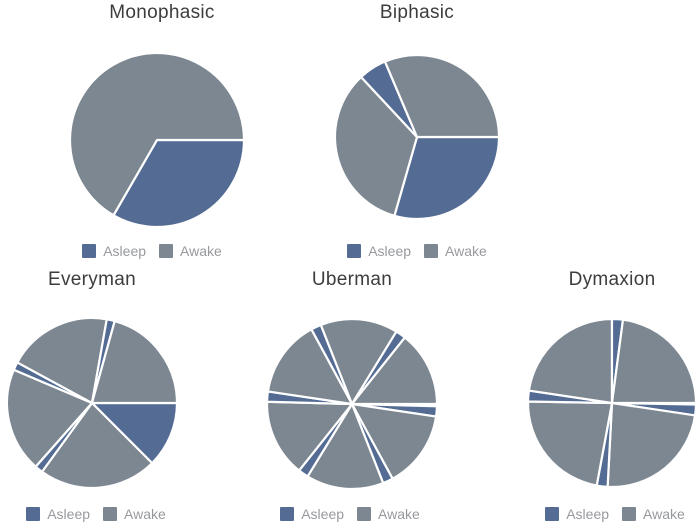 Image resolution: width=700 pixels, height=529 pixels. What do you see at coordinates (612, 279) in the screenshot?
I see `dymaxion-title: Dymaxion` at bounding box center [612, 279].